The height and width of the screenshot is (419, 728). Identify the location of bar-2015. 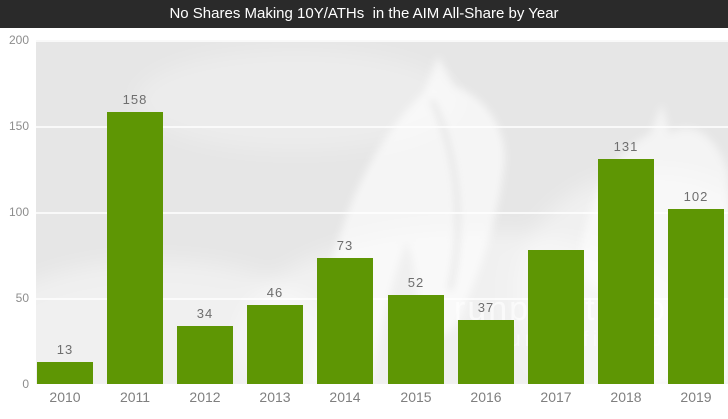
(416, 339).